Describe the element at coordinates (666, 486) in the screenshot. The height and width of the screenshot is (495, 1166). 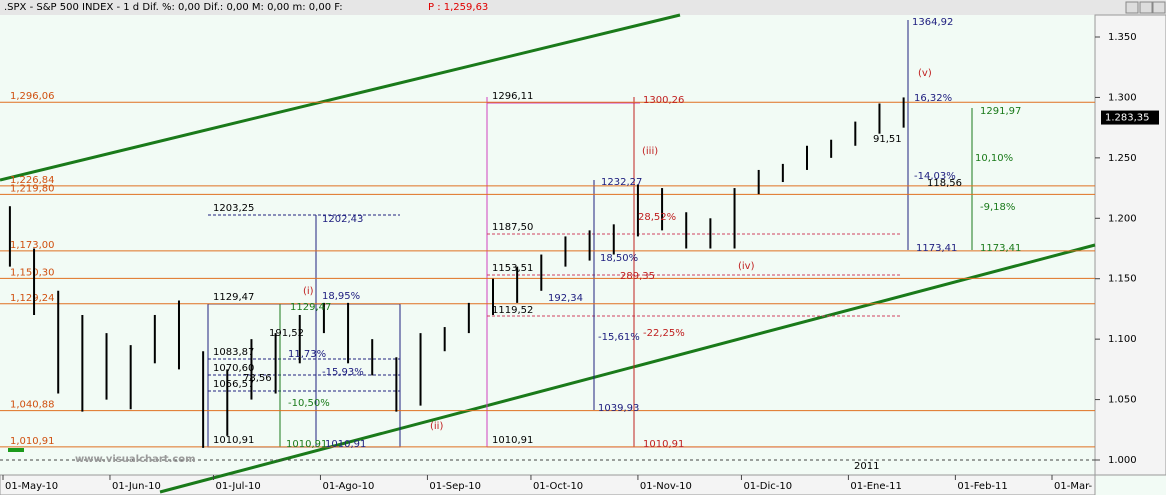
I see `x-tick-label: 01-Nov-10` at that location.